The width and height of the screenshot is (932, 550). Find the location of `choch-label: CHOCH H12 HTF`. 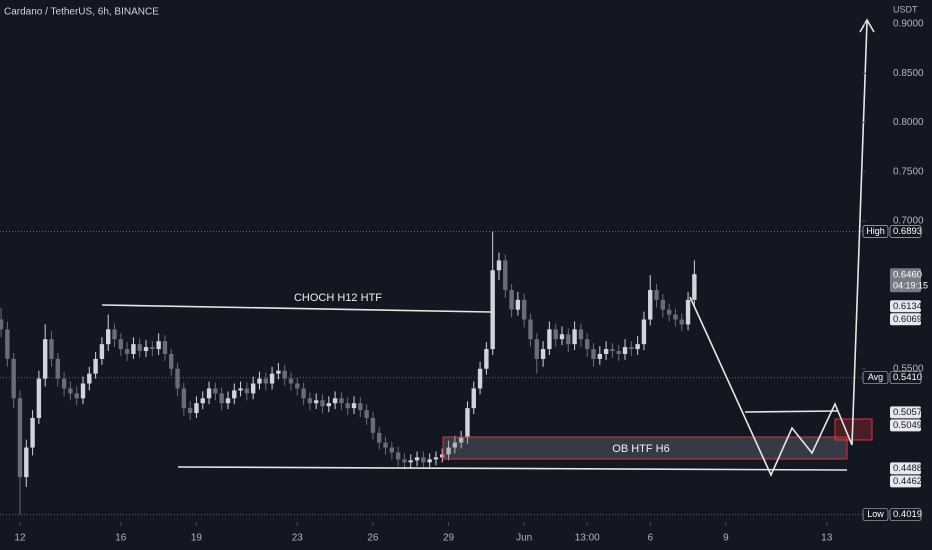

choch-label: CHOCH H12 HTF is located at coordinates (338, 298).